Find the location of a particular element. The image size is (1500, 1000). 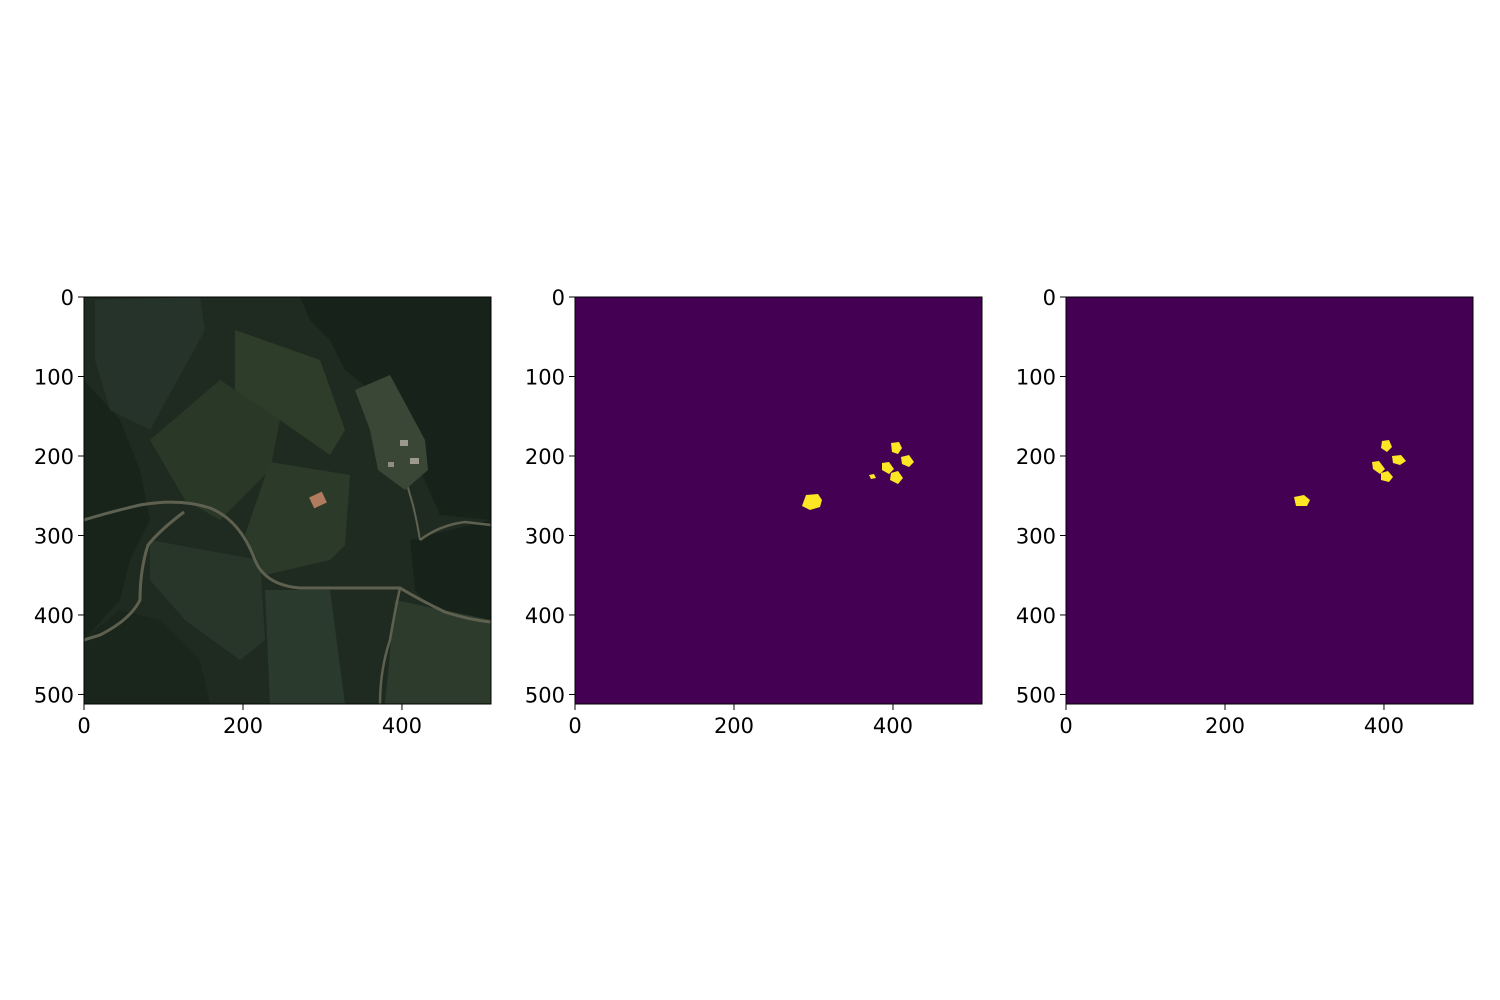

road-branch-down is located at coordinates (390, 645).